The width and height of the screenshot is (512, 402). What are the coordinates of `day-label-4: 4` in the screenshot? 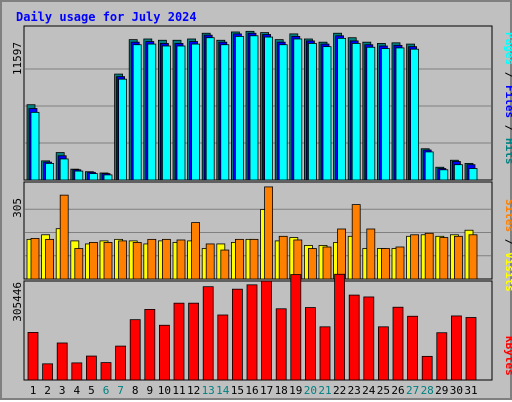 It's located at (76, 390).